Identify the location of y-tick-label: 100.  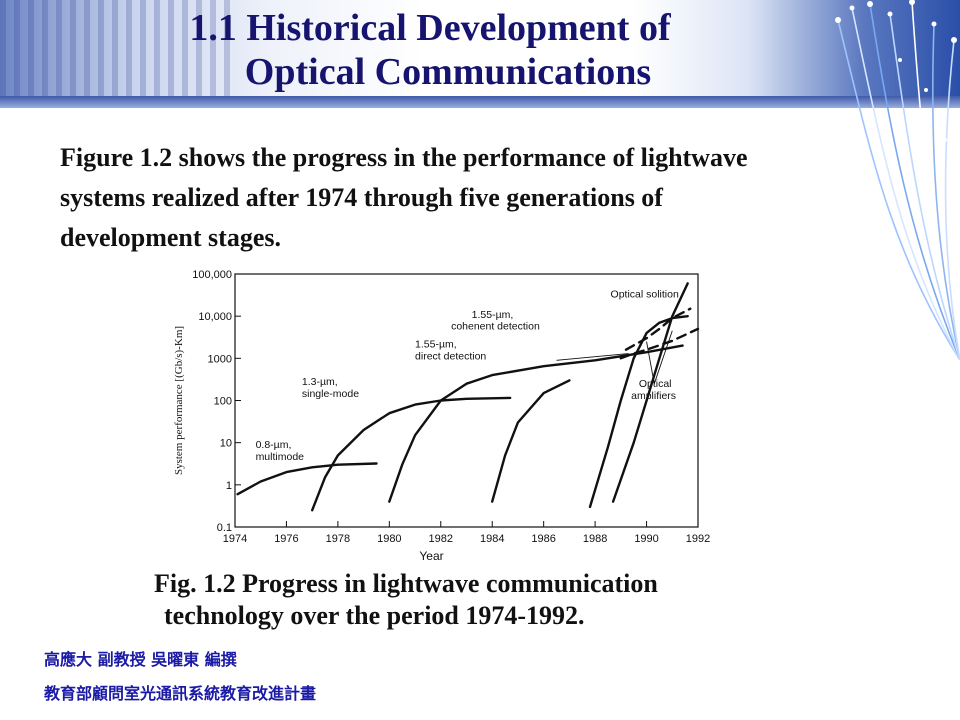
(223, 402).